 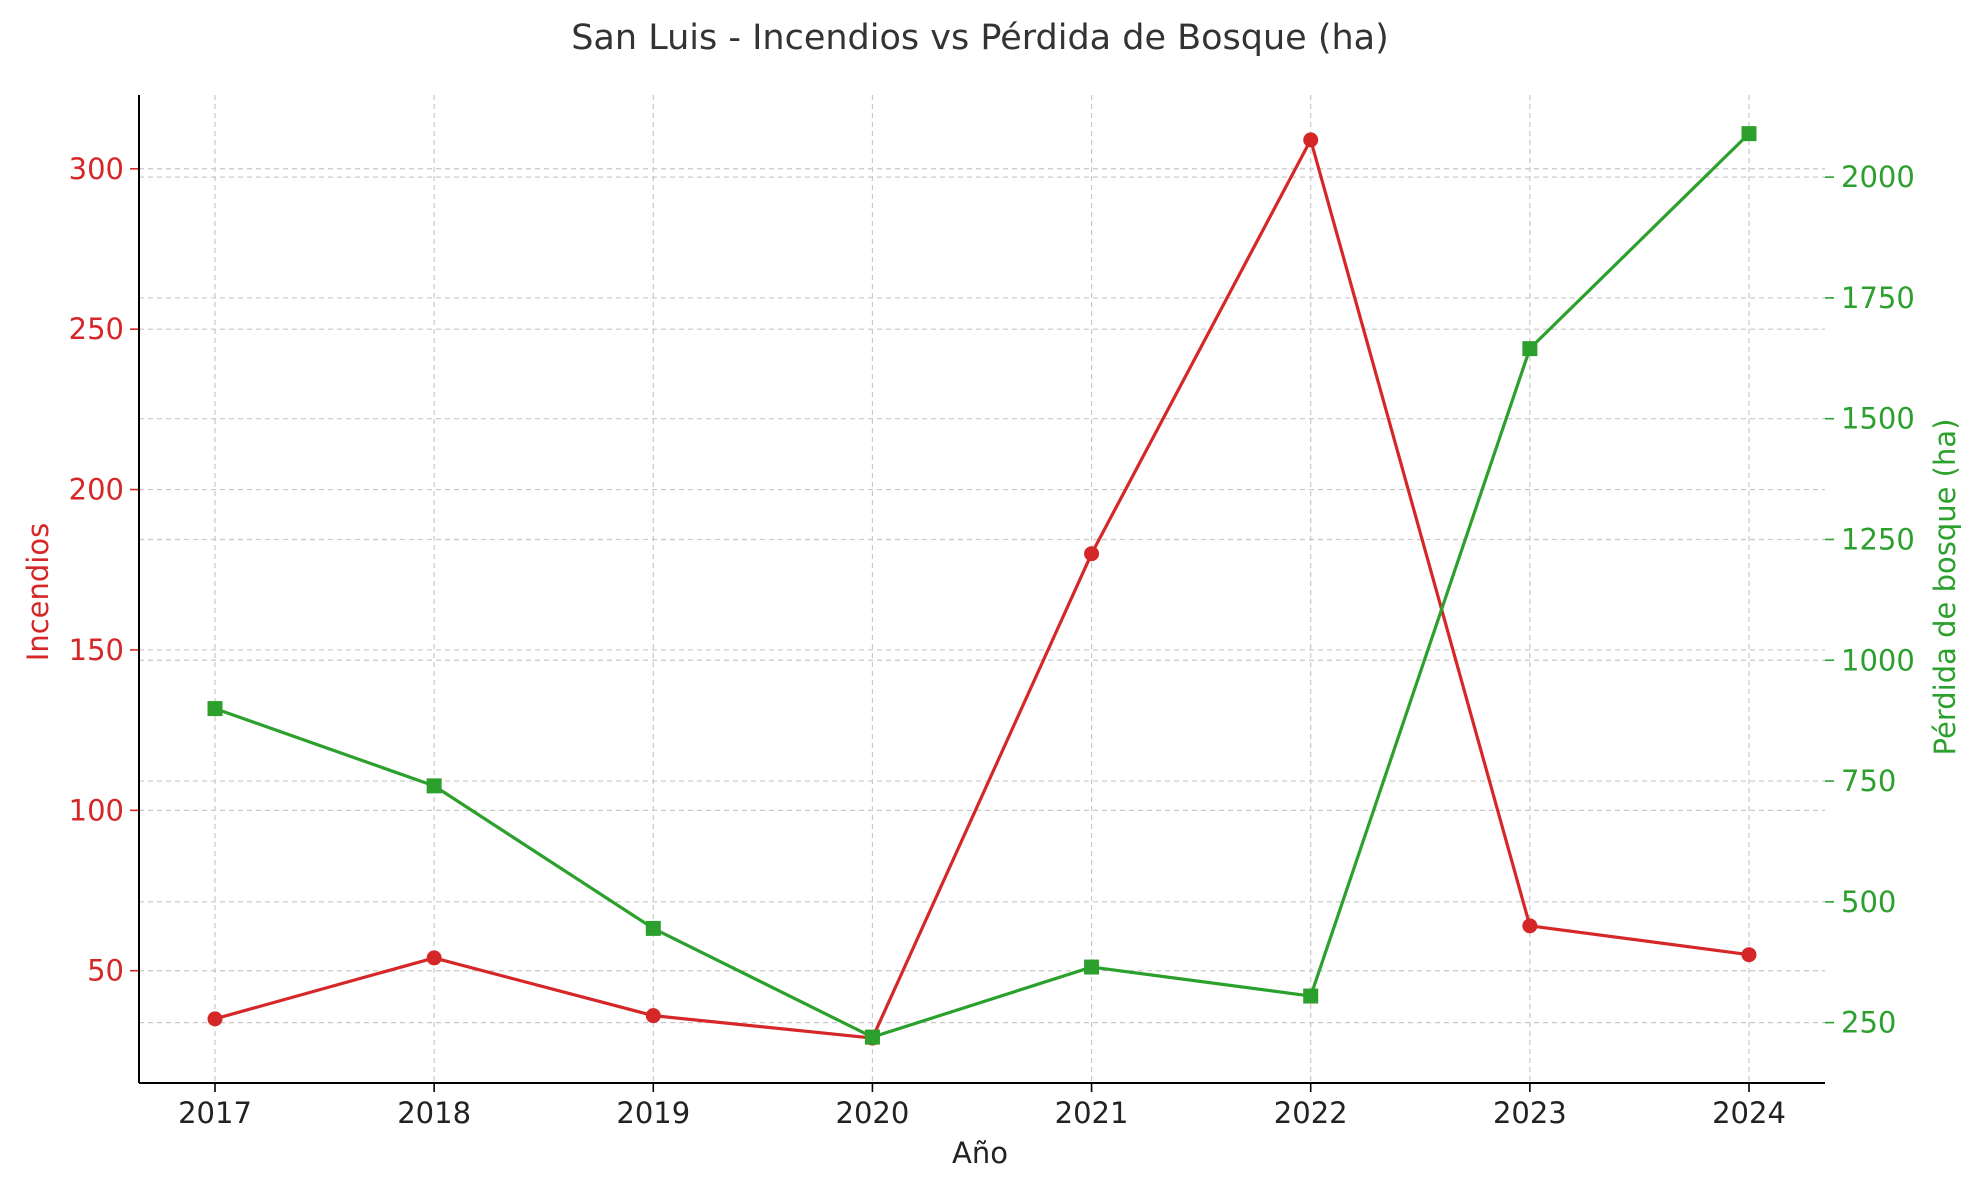 What do you see at coordinates (1868, 1023) in the screenshot?
I see `y-right-tick-label: 250` at bounding box center [1868, 1023].